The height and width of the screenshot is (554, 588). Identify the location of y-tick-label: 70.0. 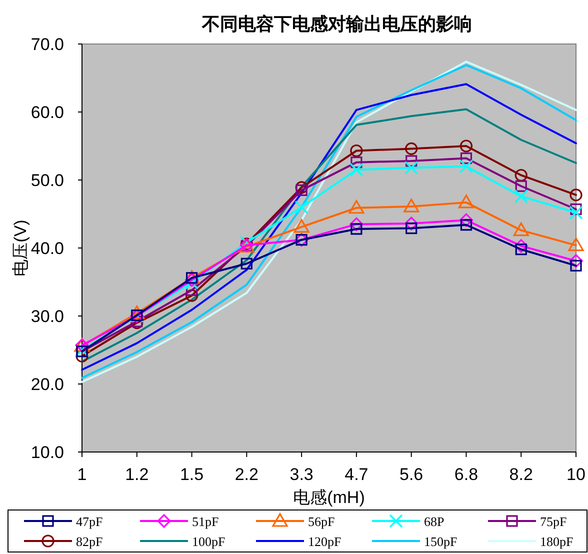
(47, 44).